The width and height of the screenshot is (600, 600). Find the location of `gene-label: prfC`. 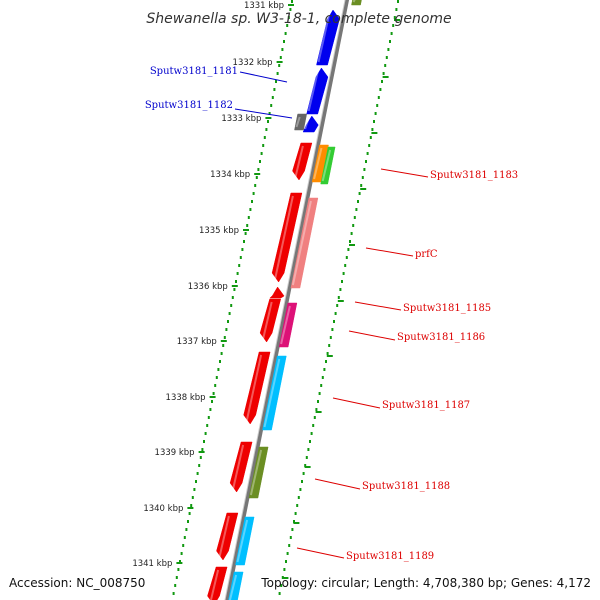

gene-label: prfC is located at coordinates (426, 254).